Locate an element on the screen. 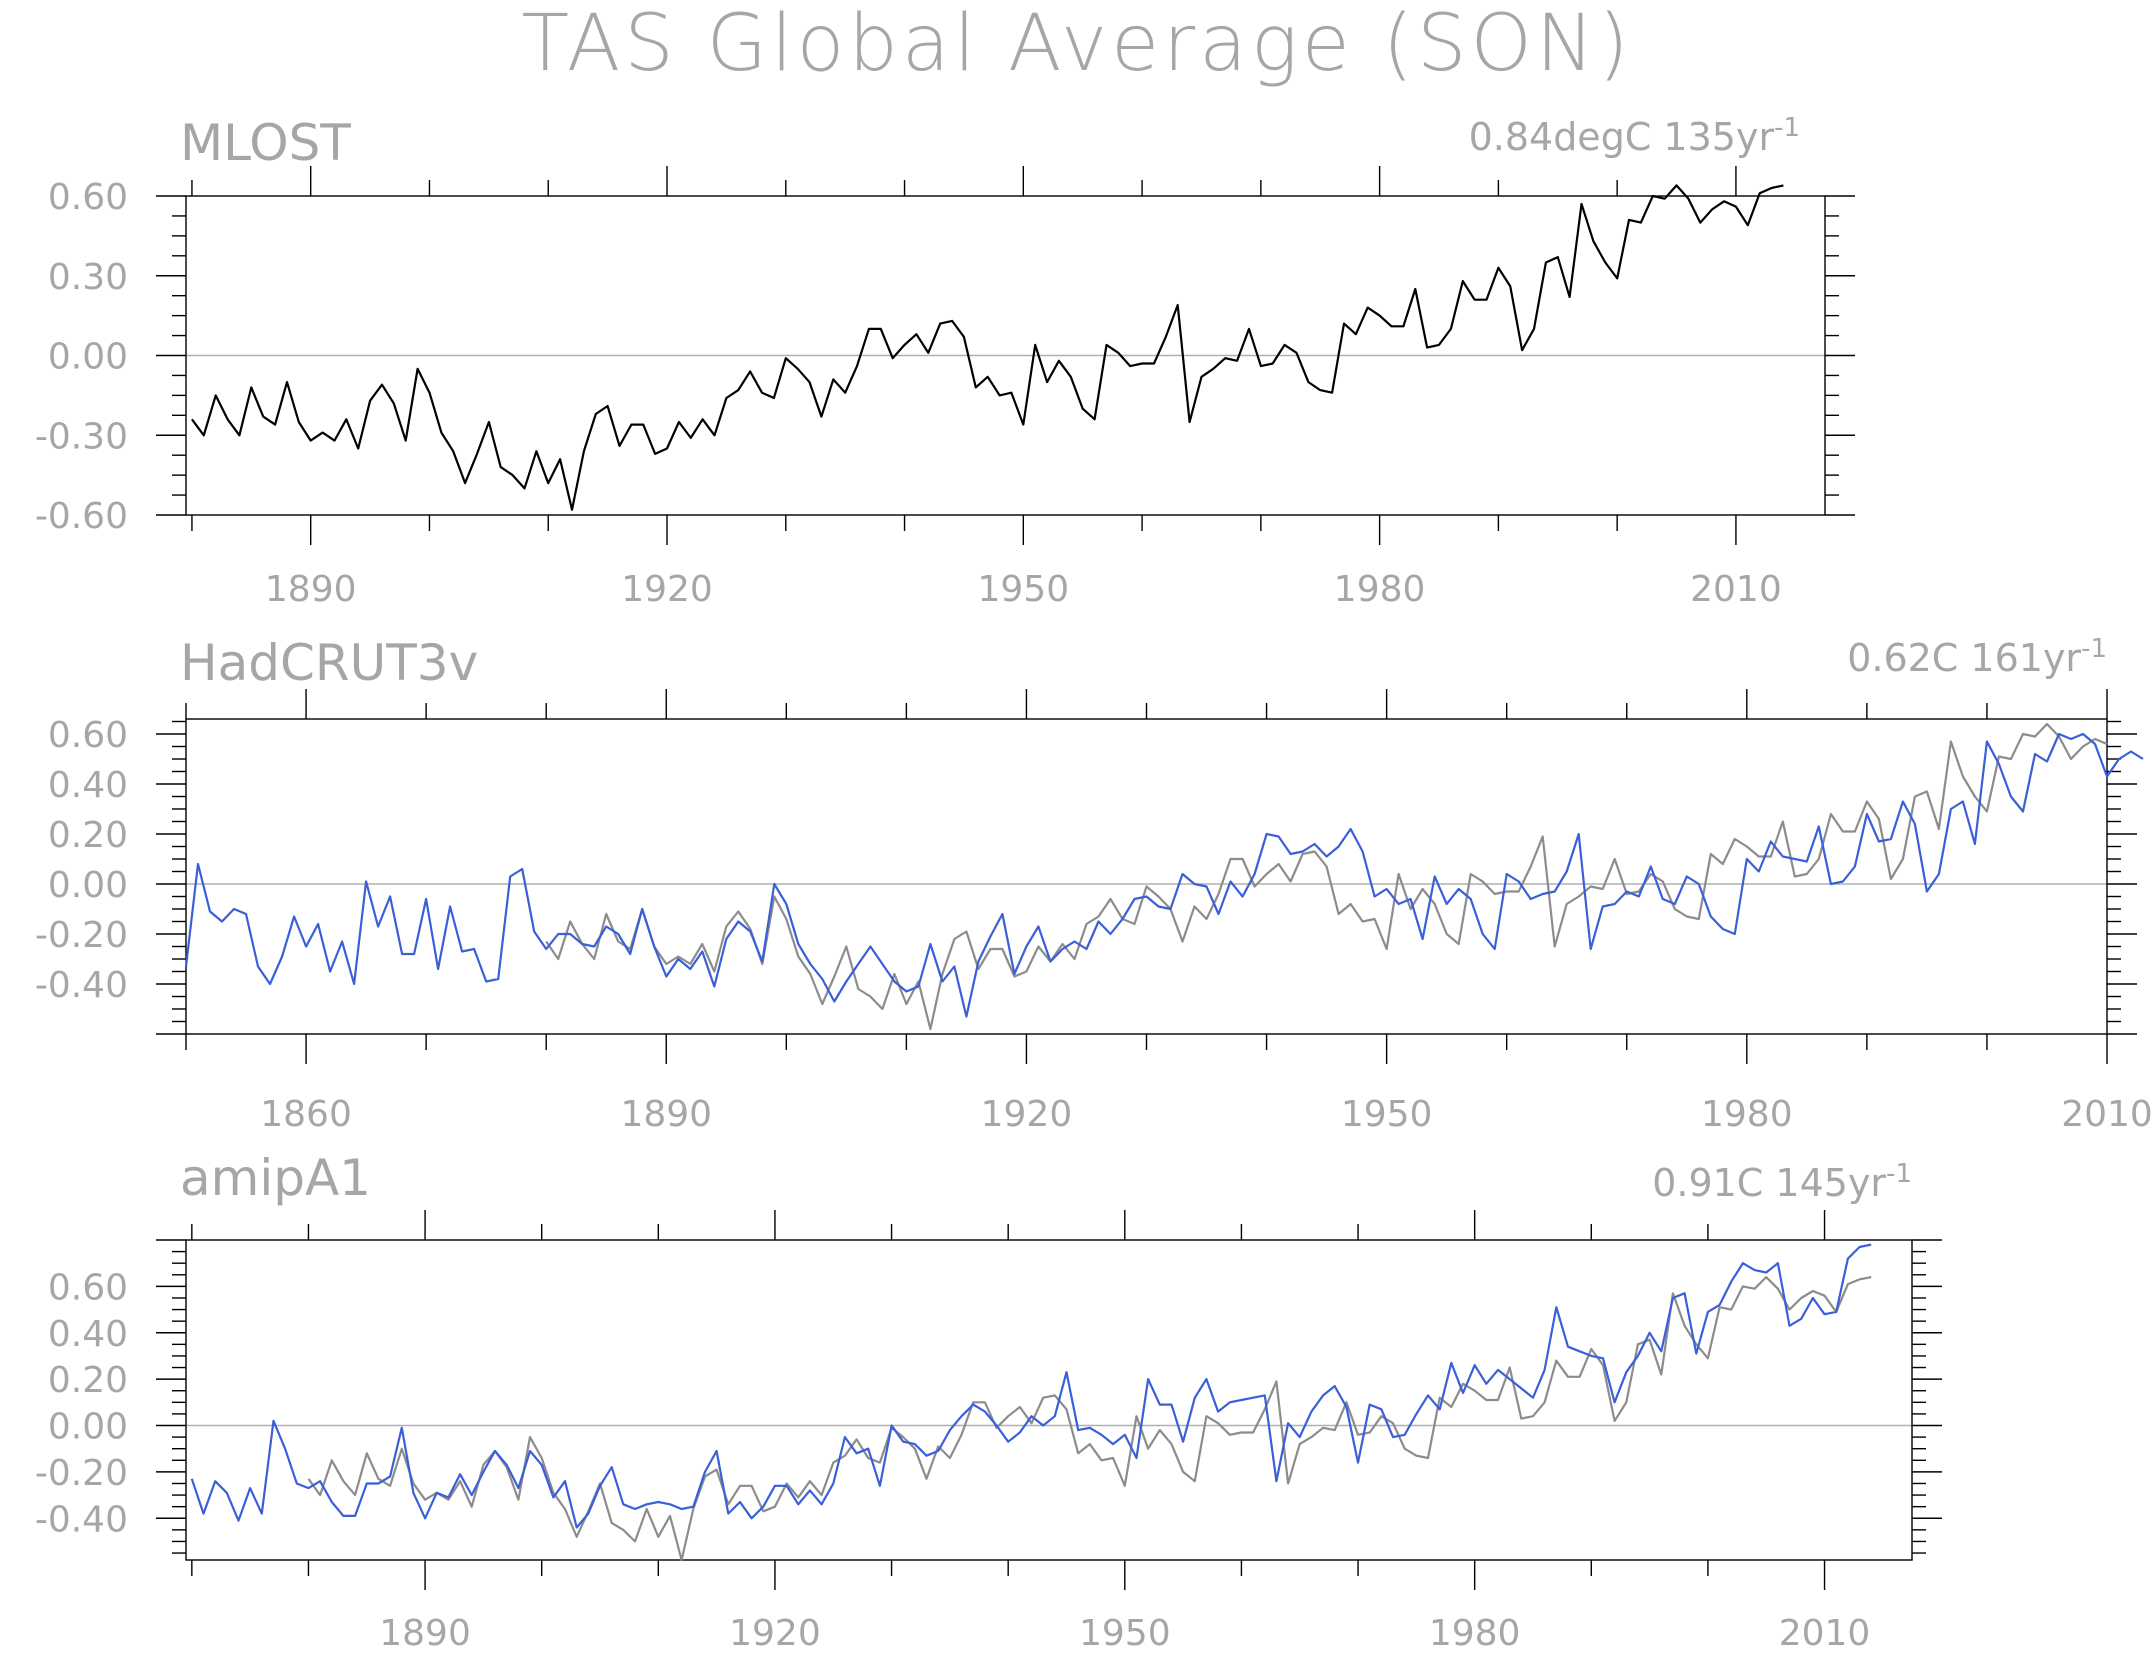  stat-value: 0.62C 161yr is located at coordinates (1964, 658).